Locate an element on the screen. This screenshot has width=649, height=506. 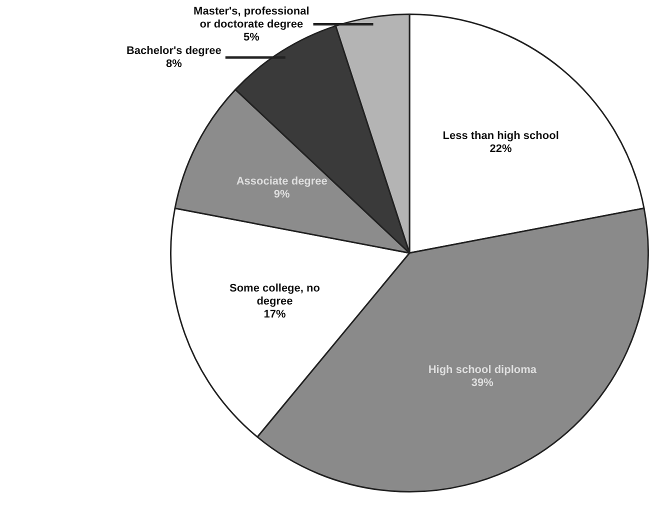
data-label: 17% is located at coordinates (275, 314).